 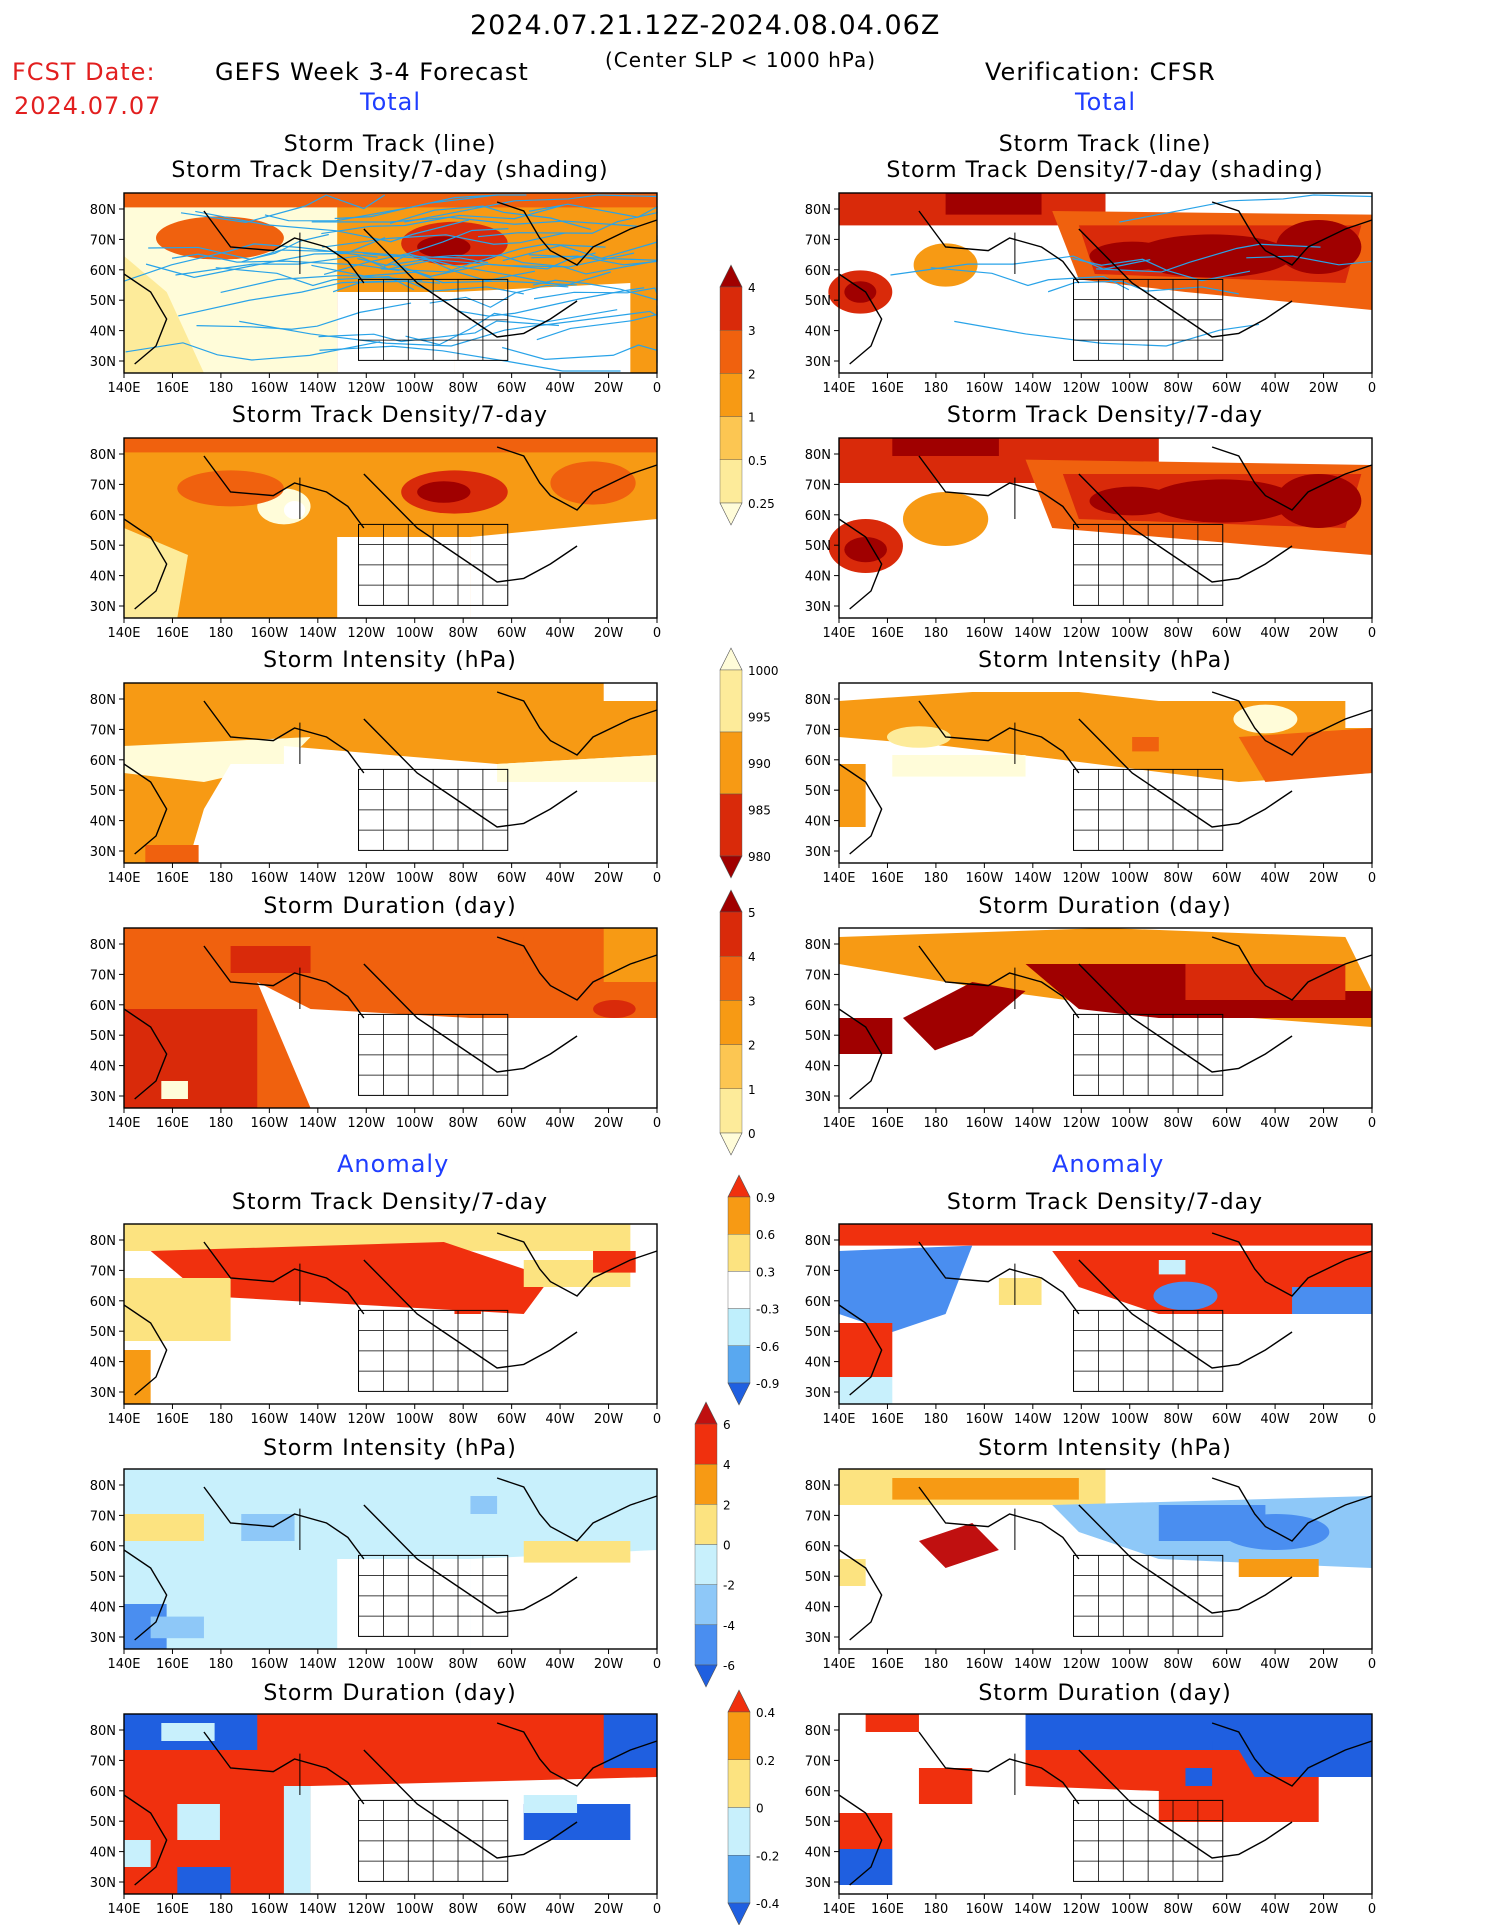 I want to click on colorbar-duration_total: 5 4 3 2 1 0, so click(x=737, y=1022).